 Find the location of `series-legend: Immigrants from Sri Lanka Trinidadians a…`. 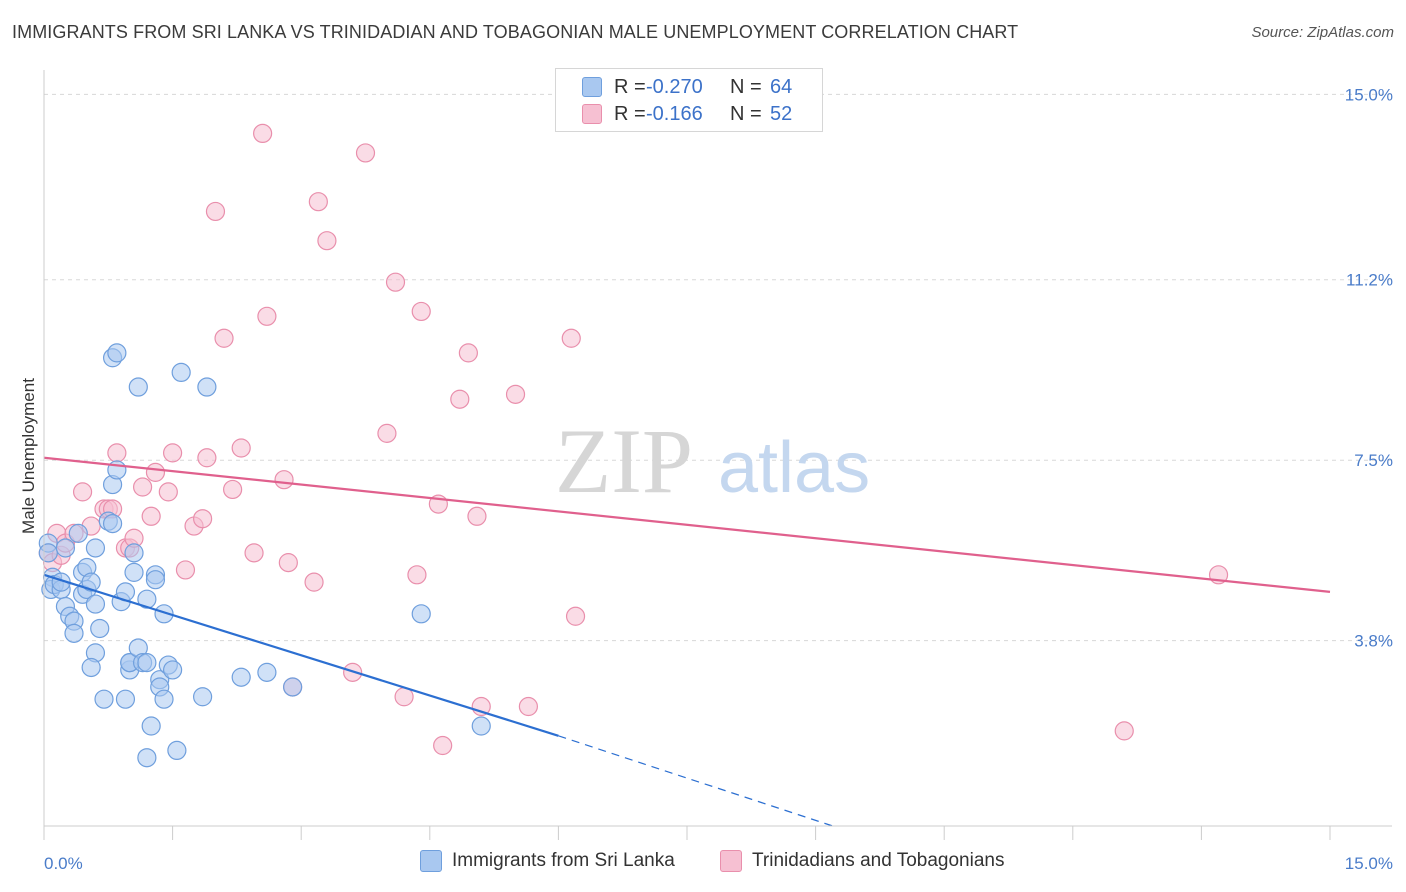

series-legend: Immigrants from Sri Lanka Trinidadians a… is located at coordinates (703, 865).